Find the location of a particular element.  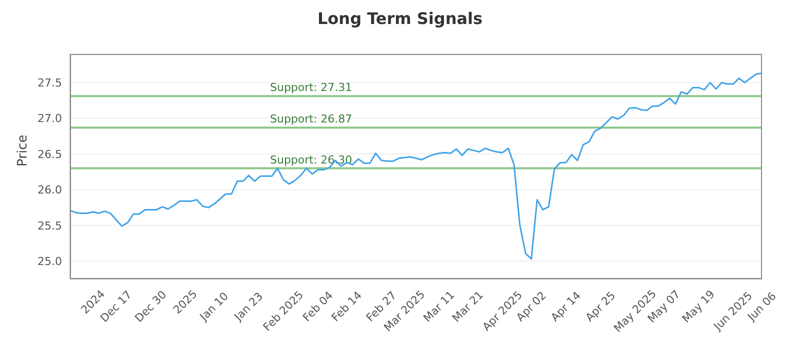

y-tick-label: 27.5 is located at coordinates (50, 83).